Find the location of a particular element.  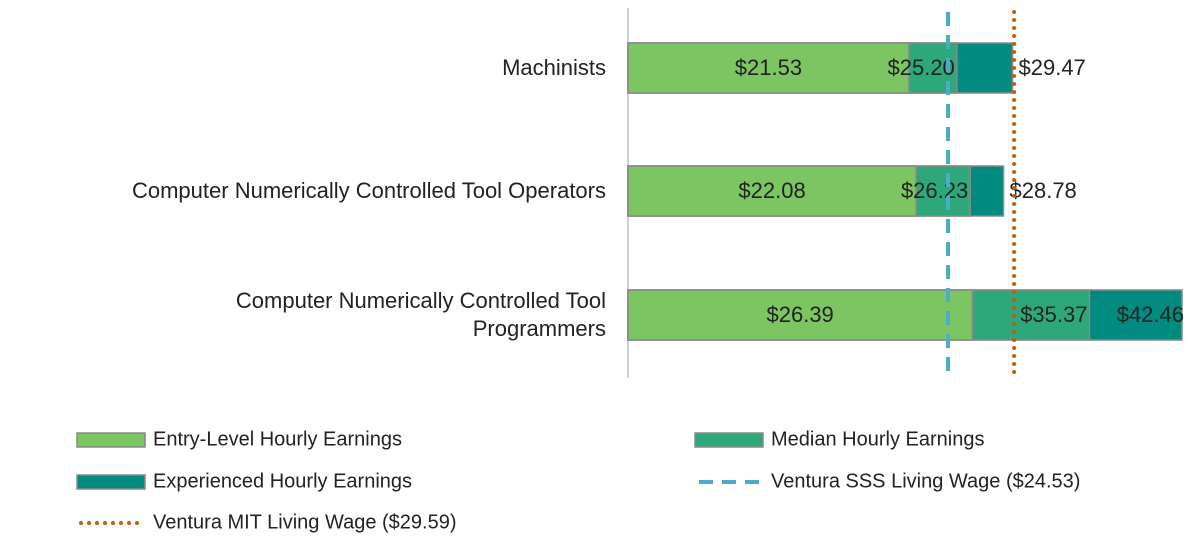

data-label: $25.20 is located at coordinates (921, 67).